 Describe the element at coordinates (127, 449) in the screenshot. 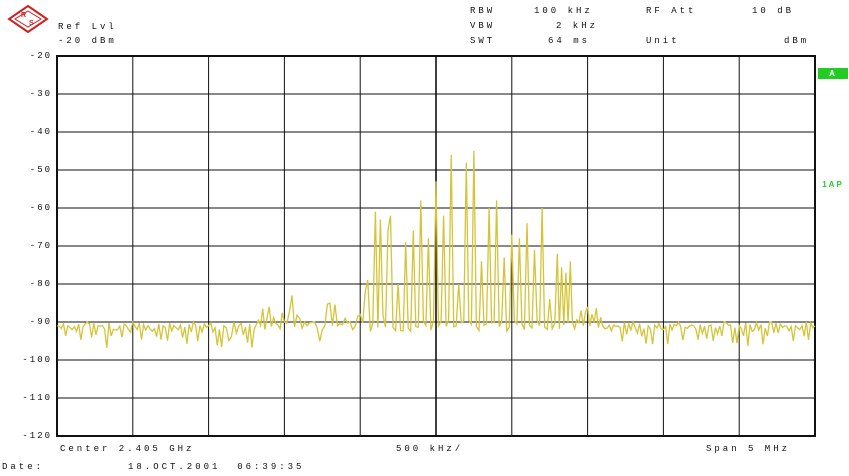

I see `center-frequency: Center 2.405 GHz` at that location.